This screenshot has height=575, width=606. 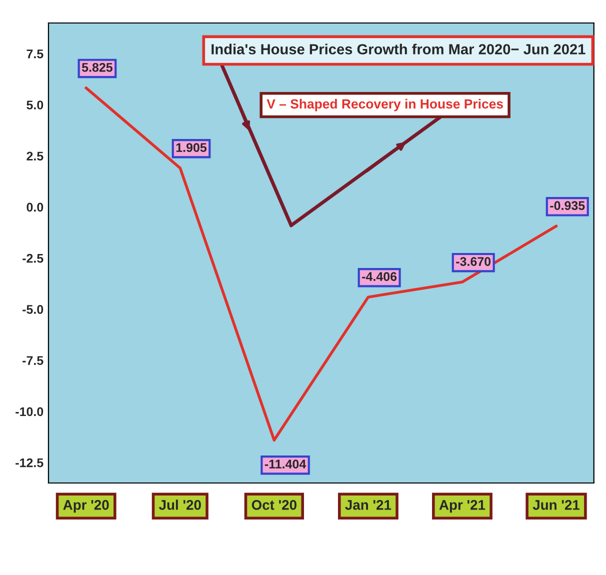 What do you see at coordinates (473, 261) in the screenshot?
I see `text: -3.670` at bounding box center [473, 261].